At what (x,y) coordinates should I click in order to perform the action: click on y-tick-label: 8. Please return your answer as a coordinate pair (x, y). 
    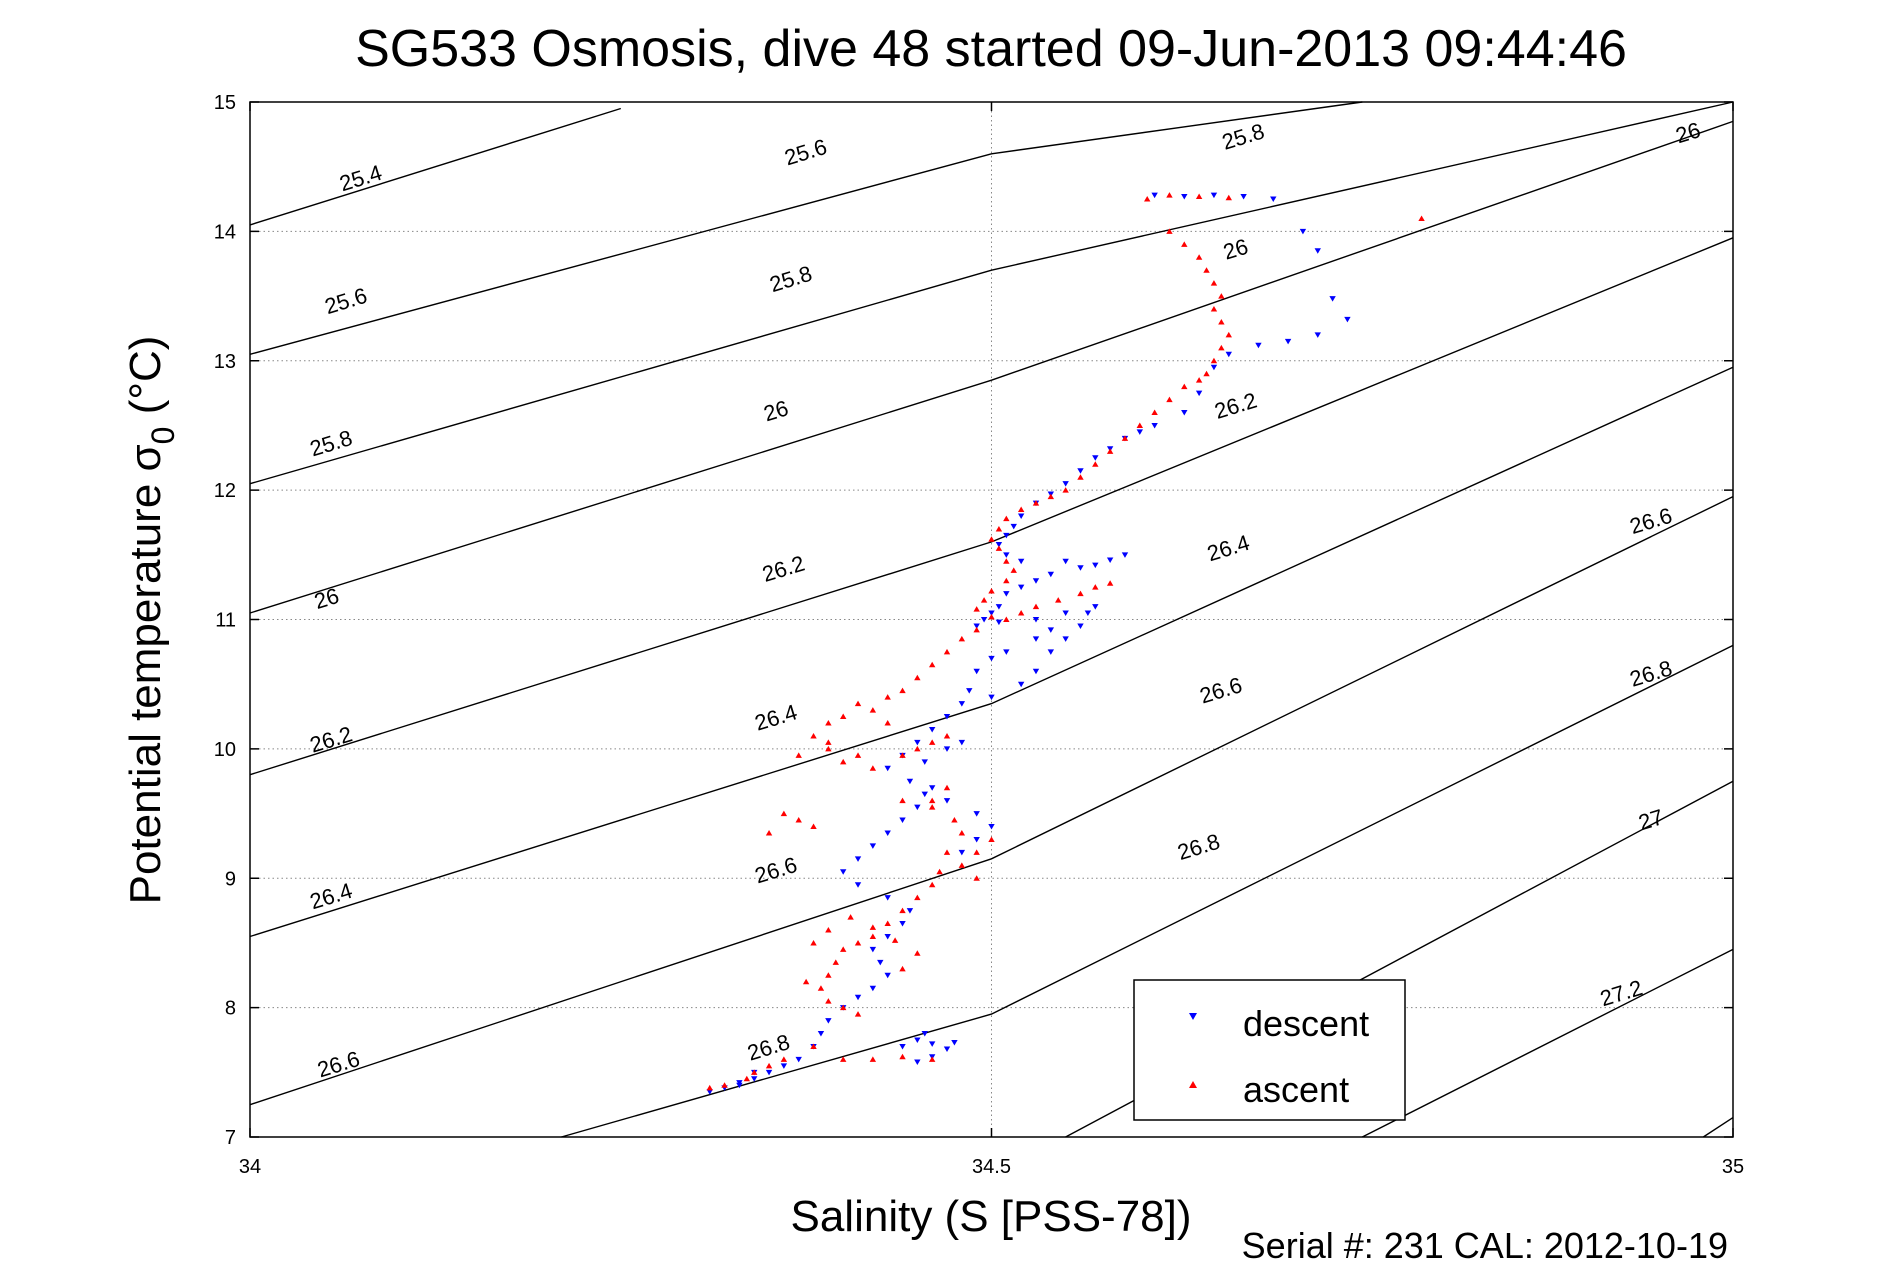
    Looking at the image, I should click on (230, 1009).